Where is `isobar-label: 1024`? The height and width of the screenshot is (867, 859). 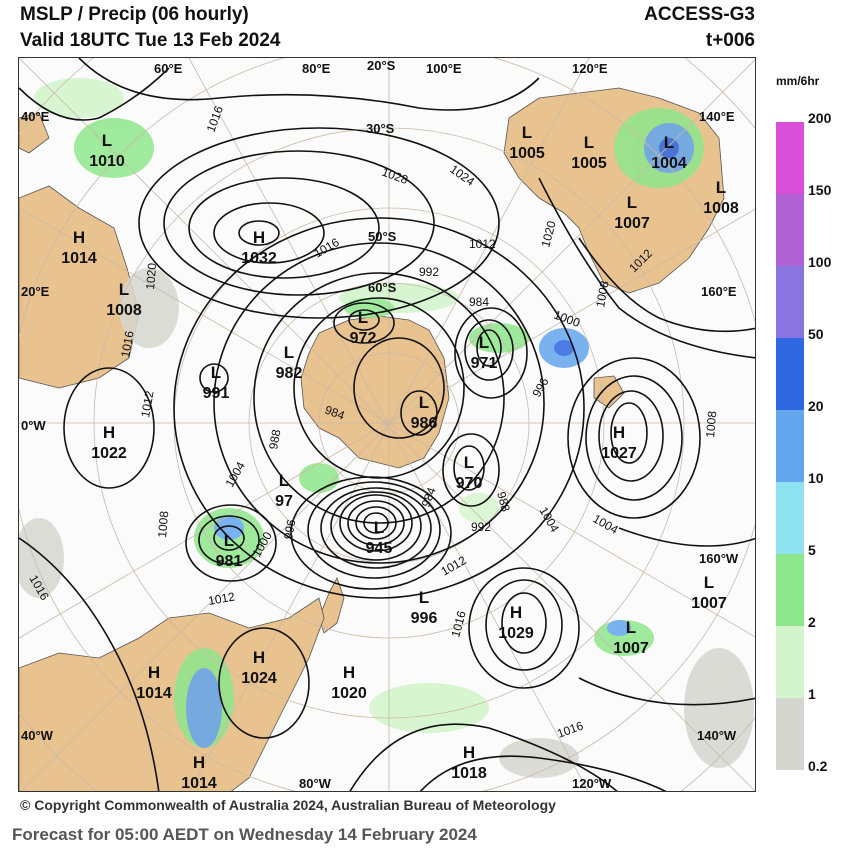
isobar-label: 1024 is located at coordinates (462, 175).